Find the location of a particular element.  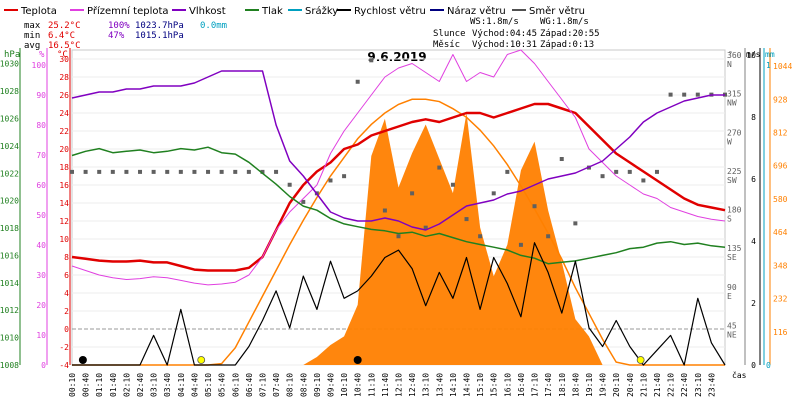

x-tick-label: 15:40 is located at coordinates (494, 385).